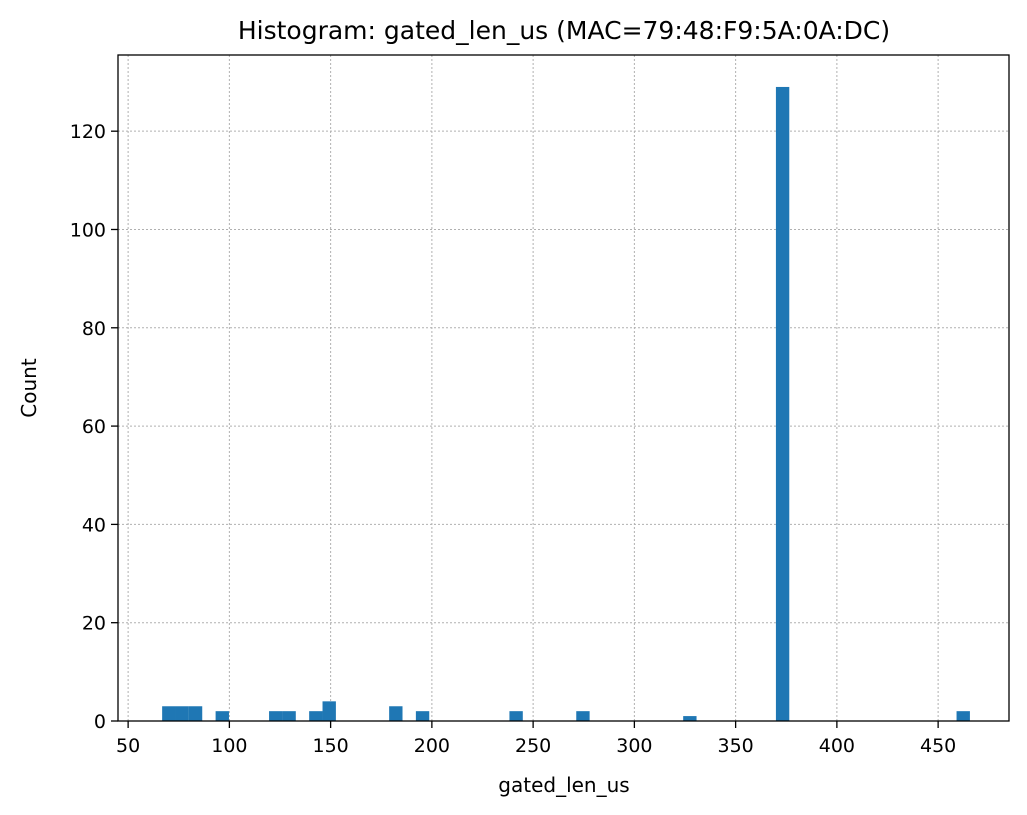 The height and width of the screenshot is (815, 1027). Describe the element at coordinates (330, 746) in the screenshot. I see `x-tick-label: 150` at that location.